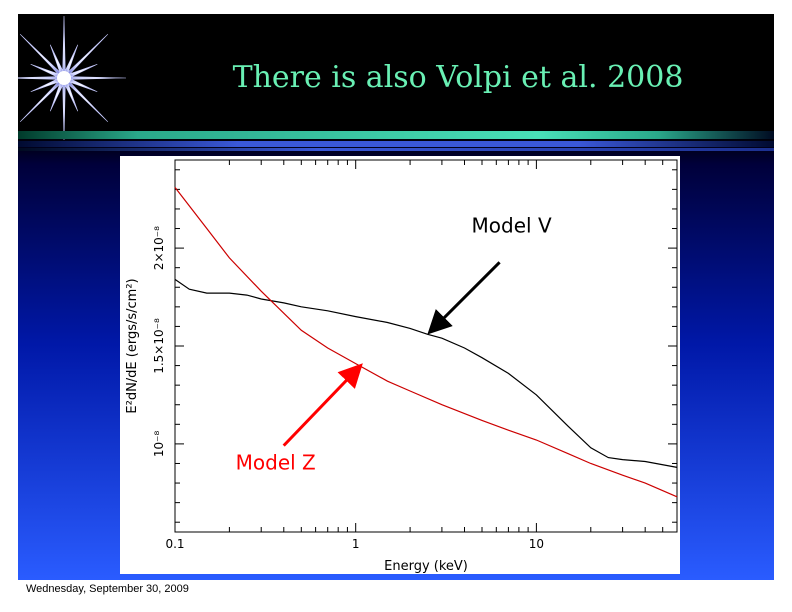  I want to click on y-tick-label: 10⁻⁸, so click(159, 444).